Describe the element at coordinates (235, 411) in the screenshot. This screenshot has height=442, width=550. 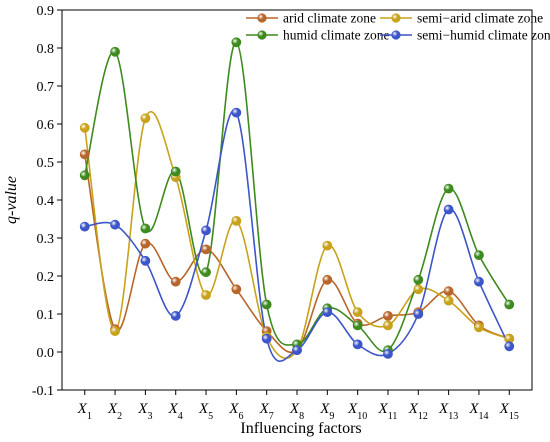
I see `x-tick-label: X6` at that location.